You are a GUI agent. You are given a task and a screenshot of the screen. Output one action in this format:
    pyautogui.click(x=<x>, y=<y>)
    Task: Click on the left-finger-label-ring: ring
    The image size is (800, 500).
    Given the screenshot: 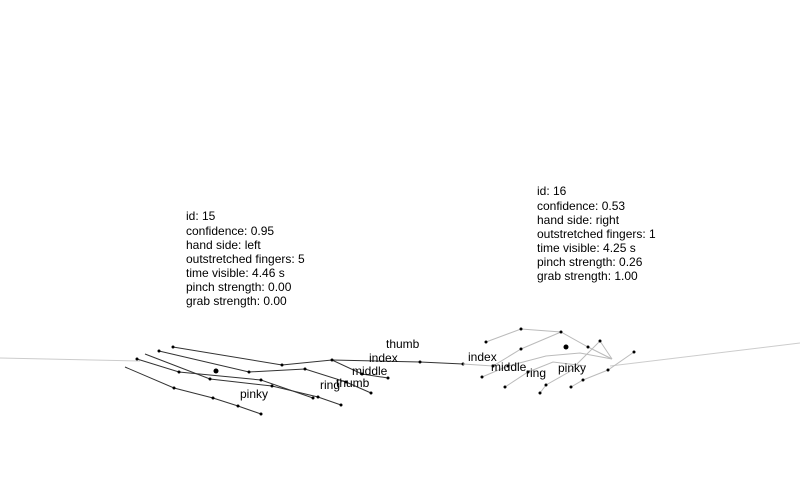 What is the action you would take?
    pyautogui.click(x=330, y=385)
    